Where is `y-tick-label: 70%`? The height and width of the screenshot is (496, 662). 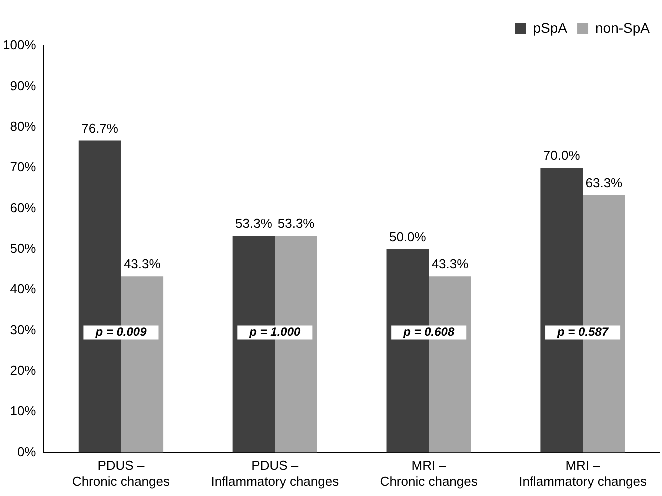
y-tick-label: 70% is located at coordinates (23, 167).